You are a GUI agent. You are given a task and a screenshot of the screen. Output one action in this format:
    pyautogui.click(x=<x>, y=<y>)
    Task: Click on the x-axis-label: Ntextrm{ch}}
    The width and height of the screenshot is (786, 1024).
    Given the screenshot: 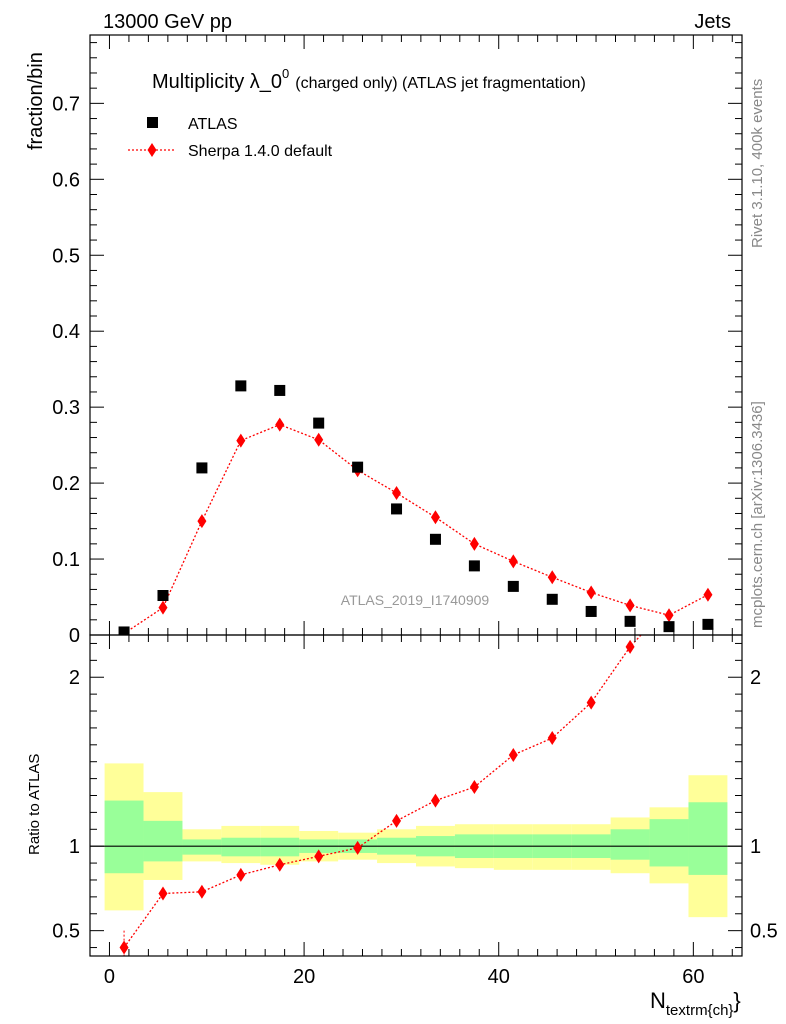 What is the action you would take?
    pyautogui.click(x=695, y=1003)
    